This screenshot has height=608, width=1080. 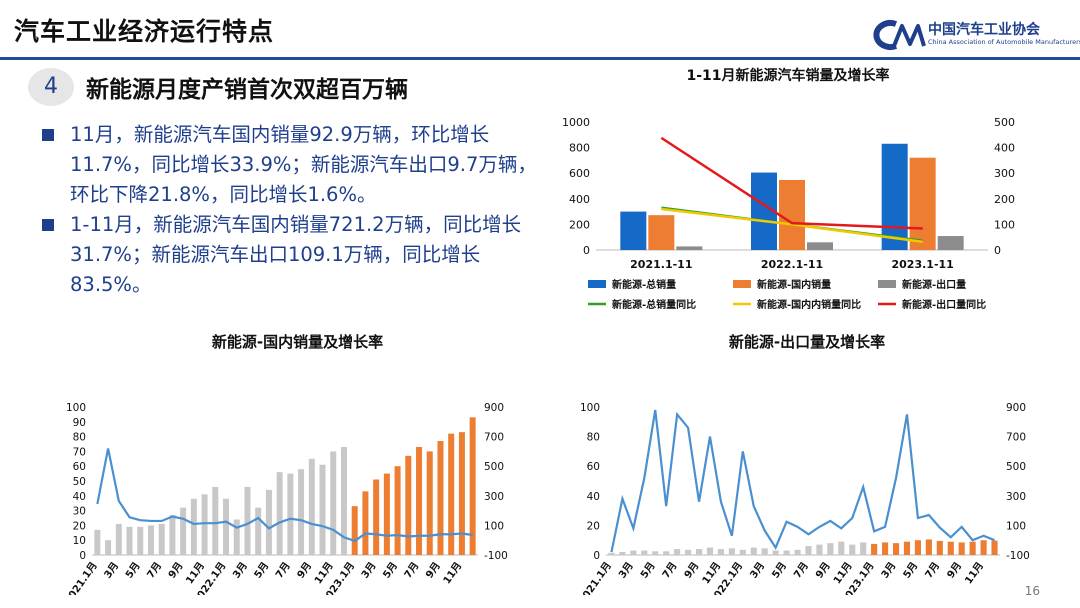 What do you see at coordinates (807, 342) in the screenshot?
I see `chart-title: 新能源-出口量及增长率` at bounding box center [807, 342].